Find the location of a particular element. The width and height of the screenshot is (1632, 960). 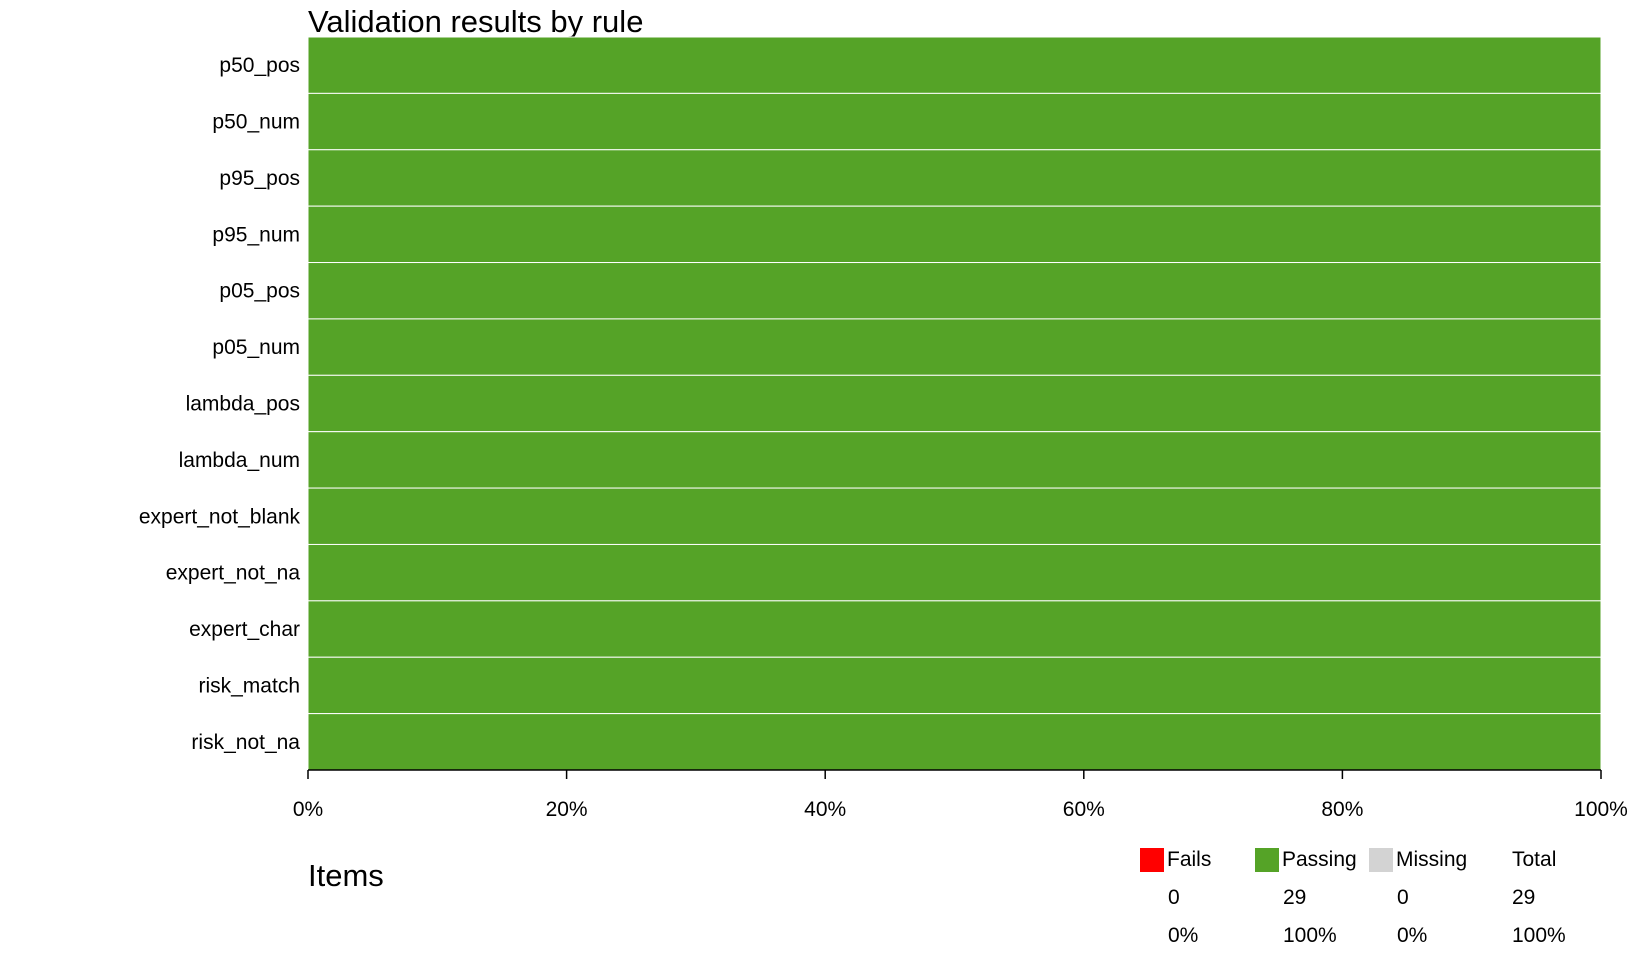

x-tick-label-60: 60% is located at coordinates (1084, 809).